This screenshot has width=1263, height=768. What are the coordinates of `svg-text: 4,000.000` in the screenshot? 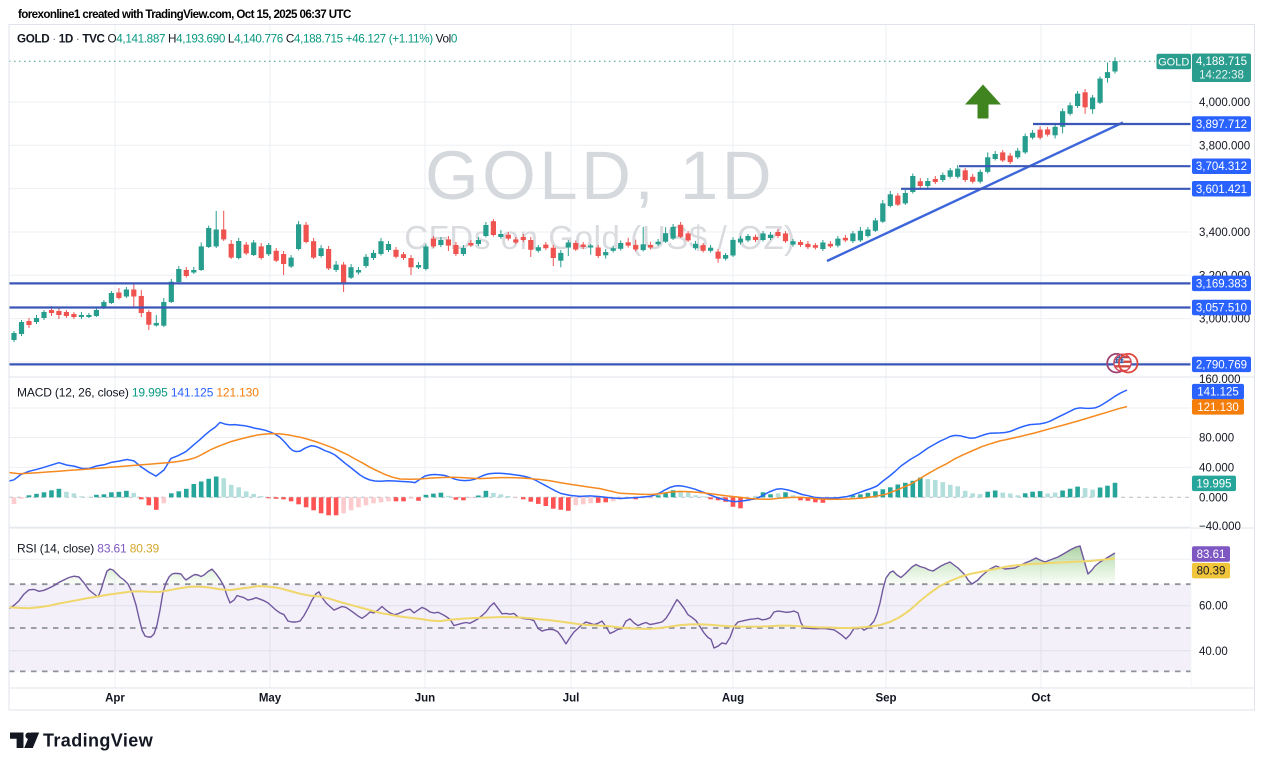 It's located at (1224, 103).